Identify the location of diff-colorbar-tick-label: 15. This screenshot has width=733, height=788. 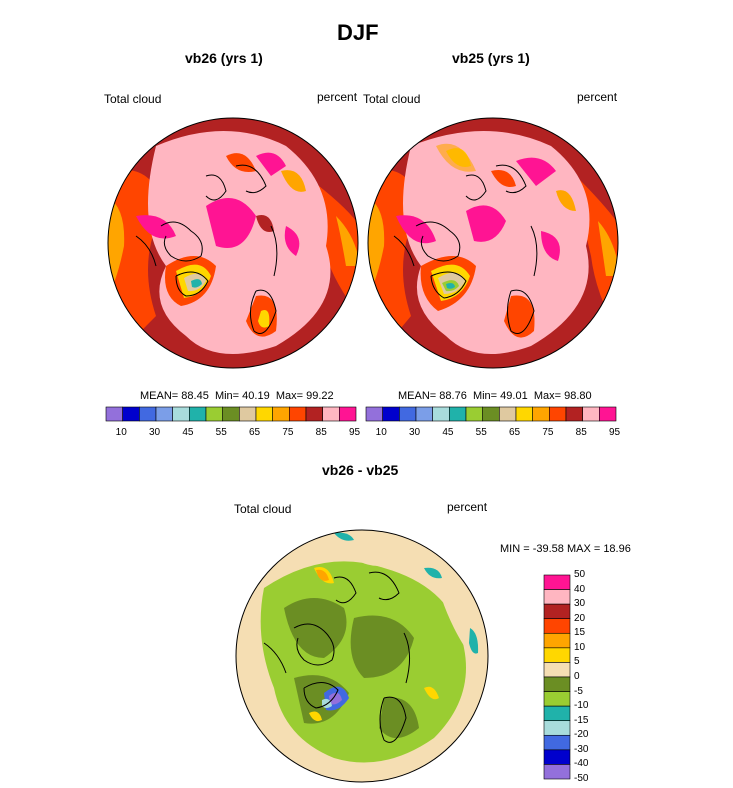
(580, 633).